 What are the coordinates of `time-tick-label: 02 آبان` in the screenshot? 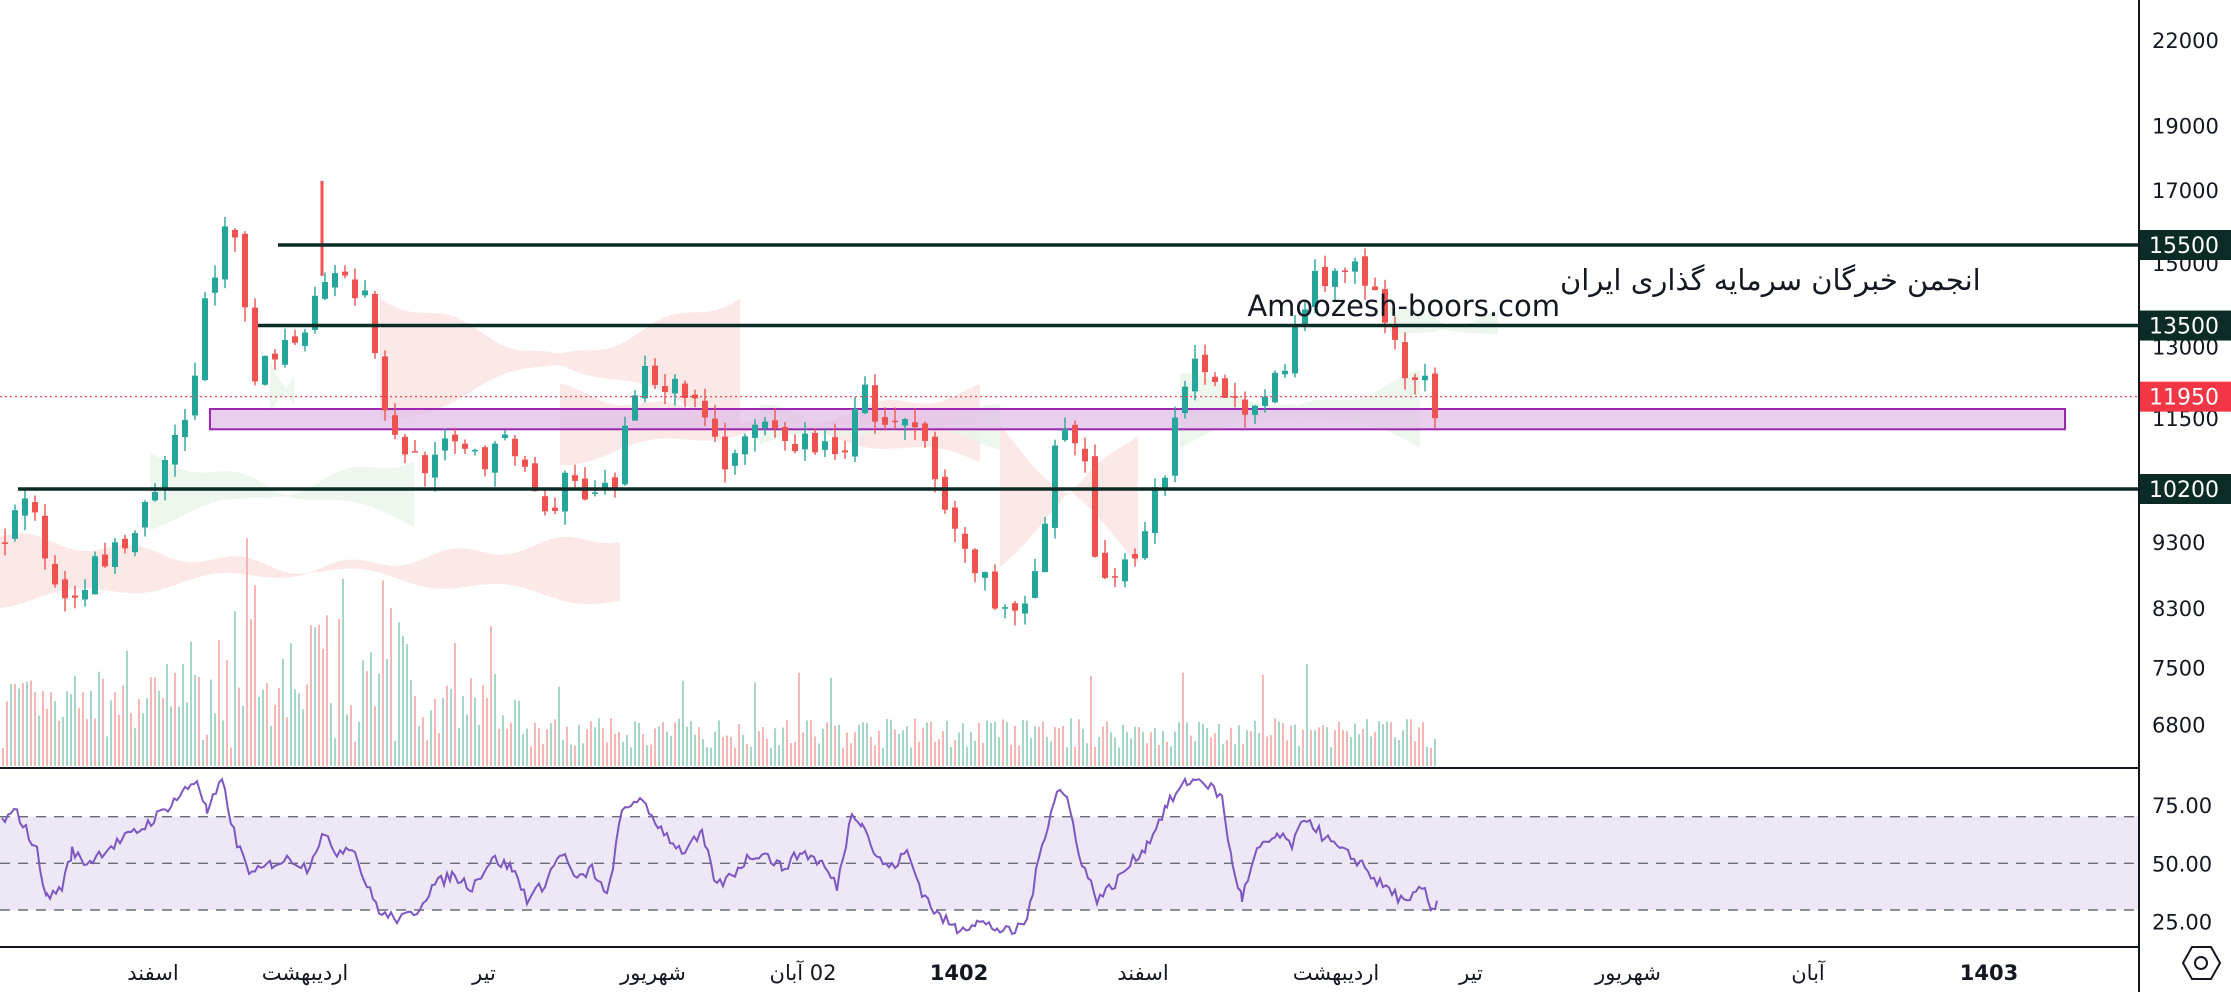 It's located at (803, 972).